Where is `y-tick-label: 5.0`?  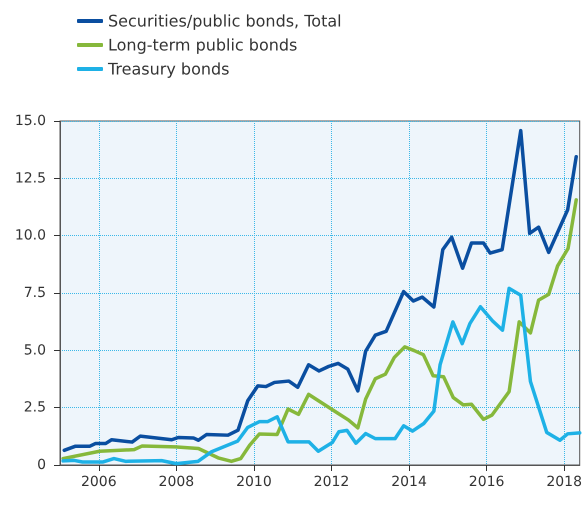 y-tick-label: 5.0 is located at coordinates (35, 350).